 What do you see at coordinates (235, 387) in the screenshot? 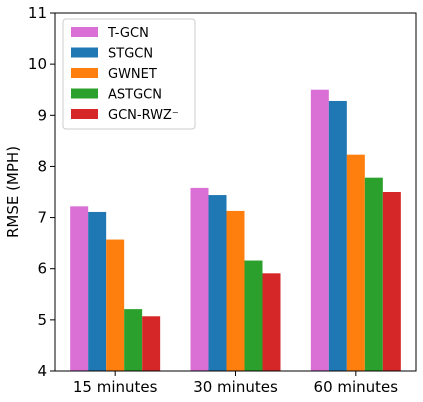
I see `x-tick-label: 30 minutes` at bounding box center [235, 387].